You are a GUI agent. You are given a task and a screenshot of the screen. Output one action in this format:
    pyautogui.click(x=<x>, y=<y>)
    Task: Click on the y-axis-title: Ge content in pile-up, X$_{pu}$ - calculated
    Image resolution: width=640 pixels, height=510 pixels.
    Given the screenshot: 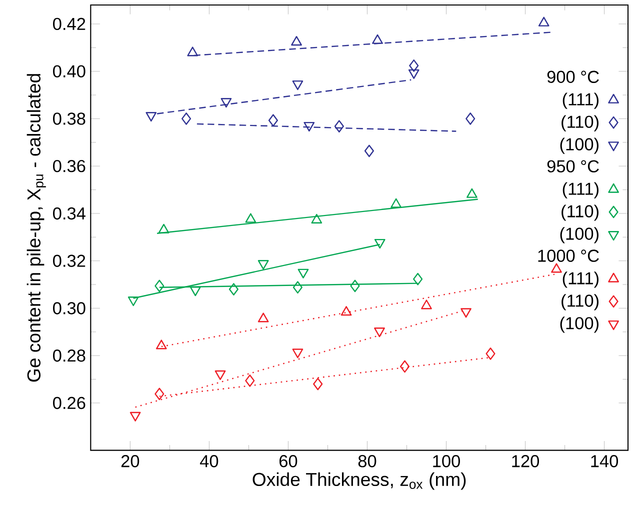 What is the action you would take?
    pyautogui.click(x=36, y=228)
    